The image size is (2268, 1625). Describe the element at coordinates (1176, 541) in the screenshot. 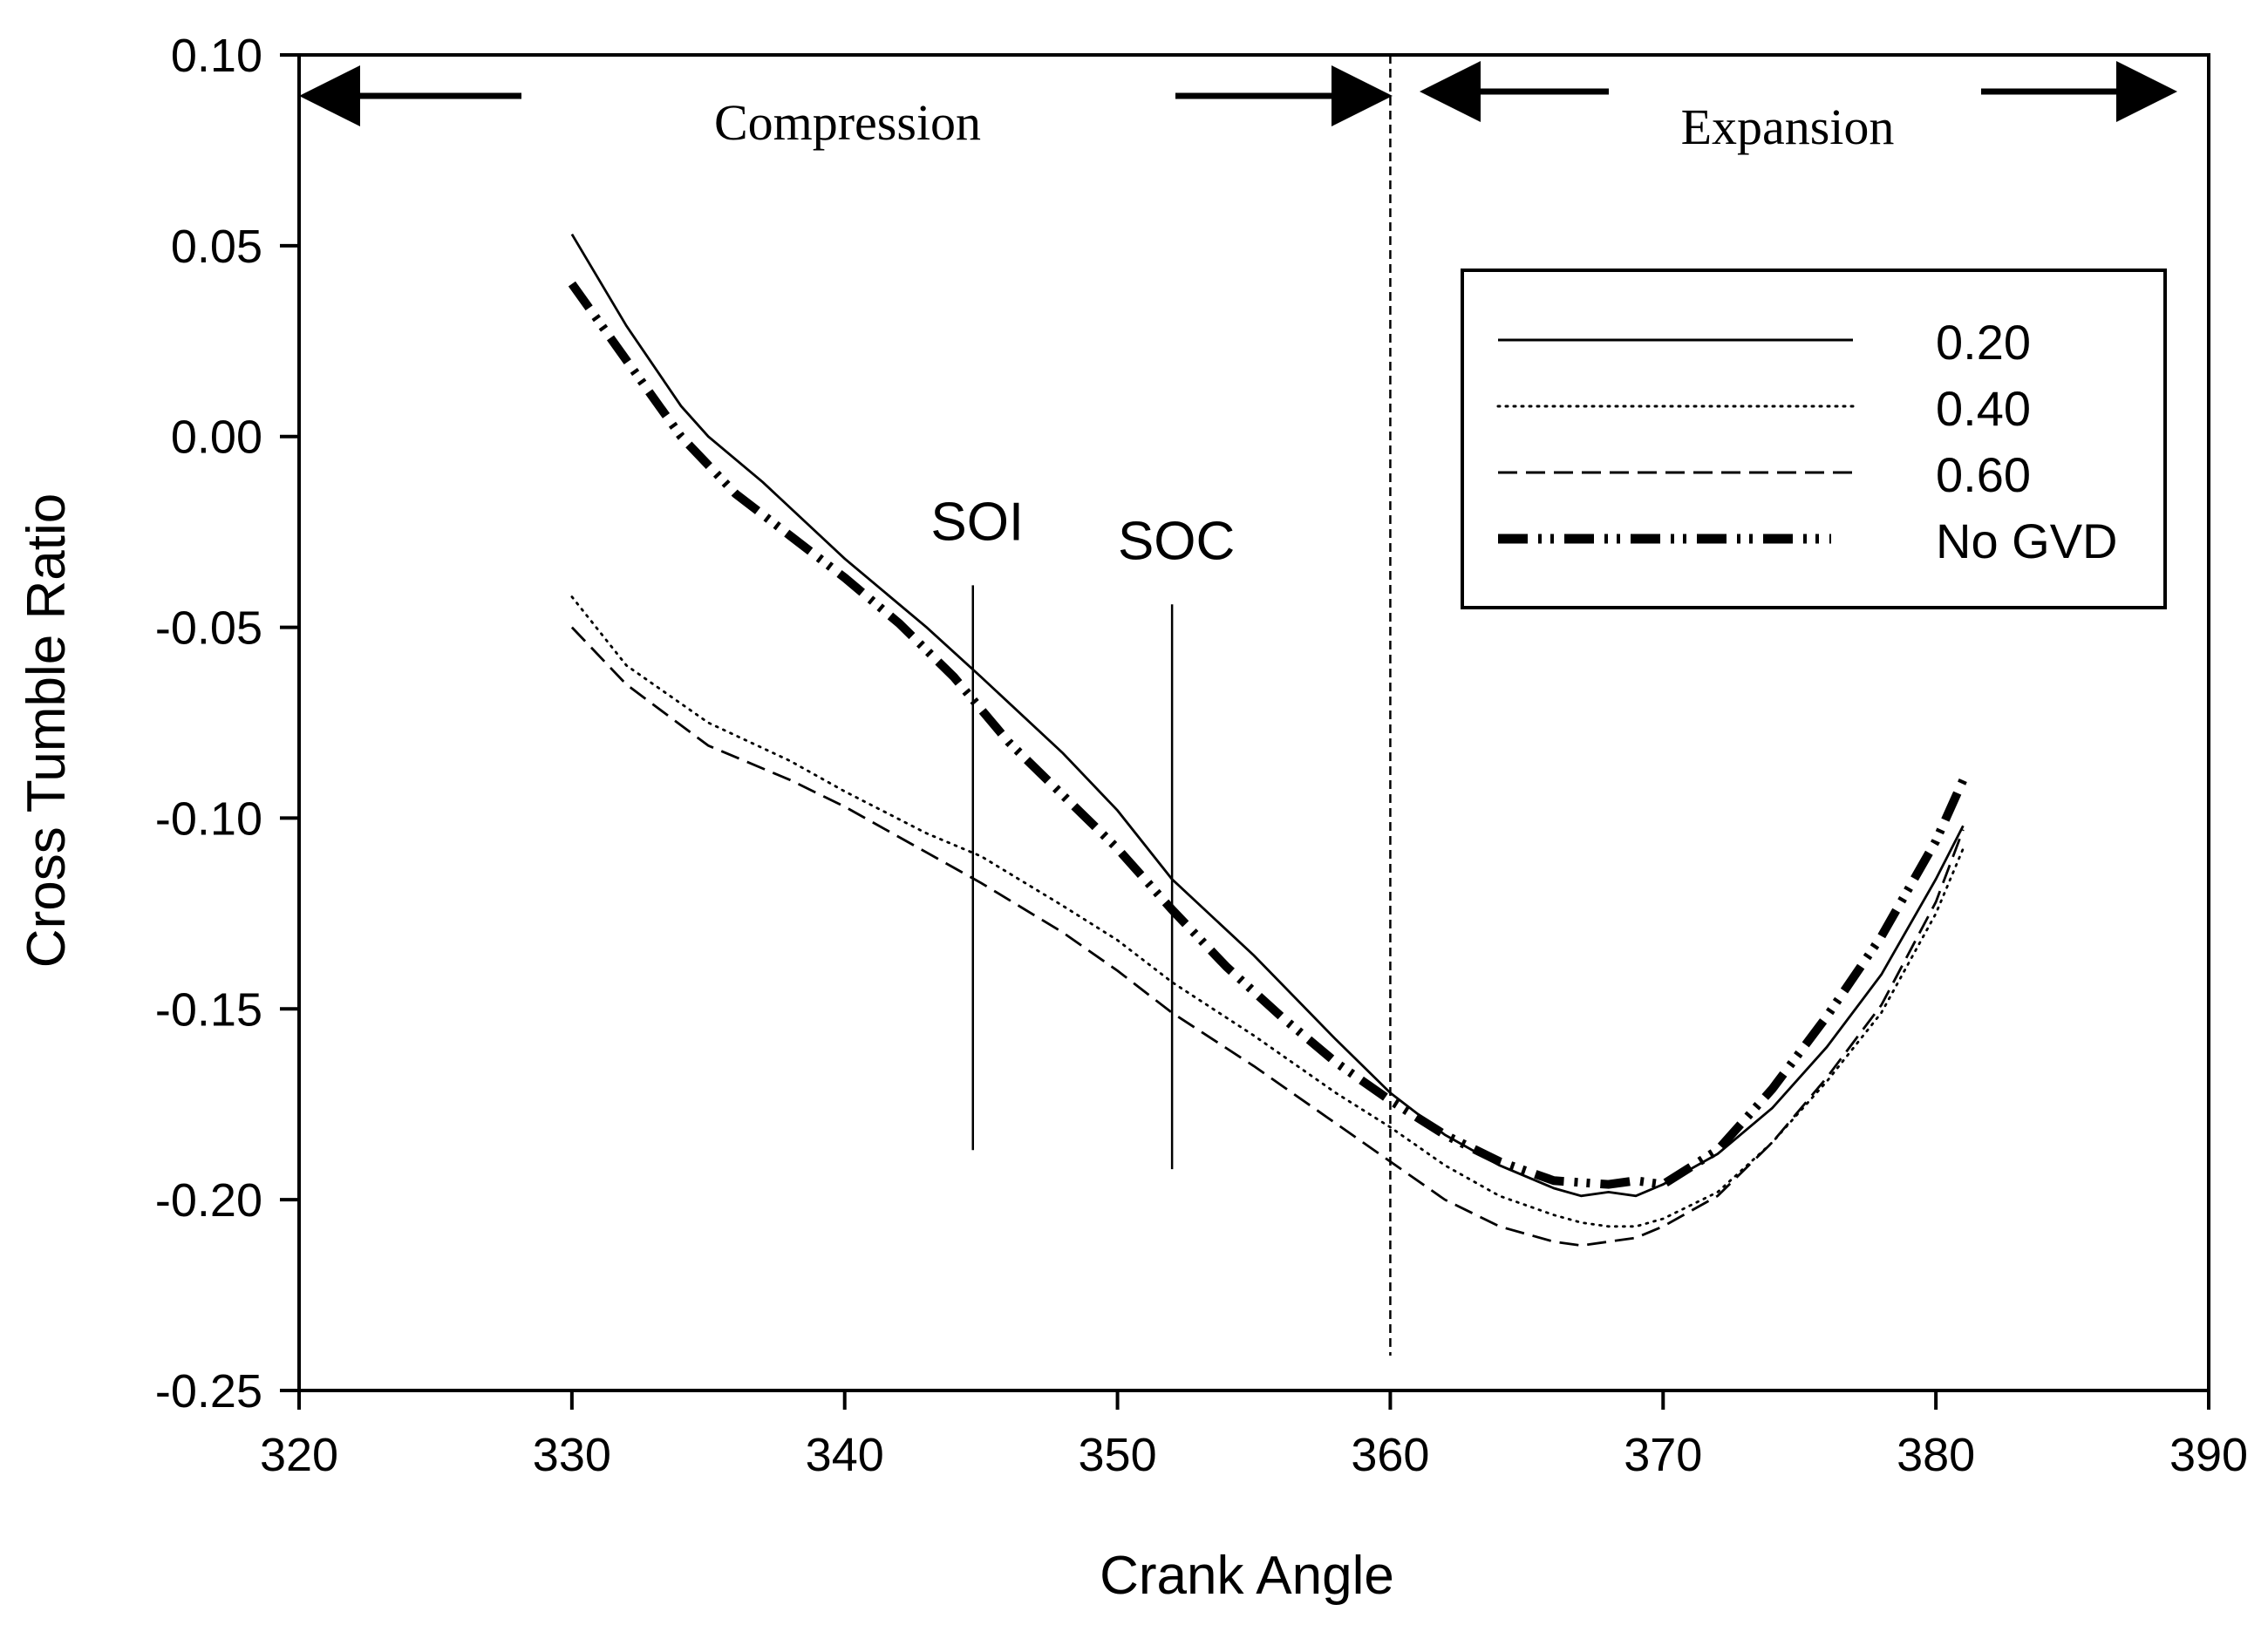

I see `soc-label: SOC` at that location.